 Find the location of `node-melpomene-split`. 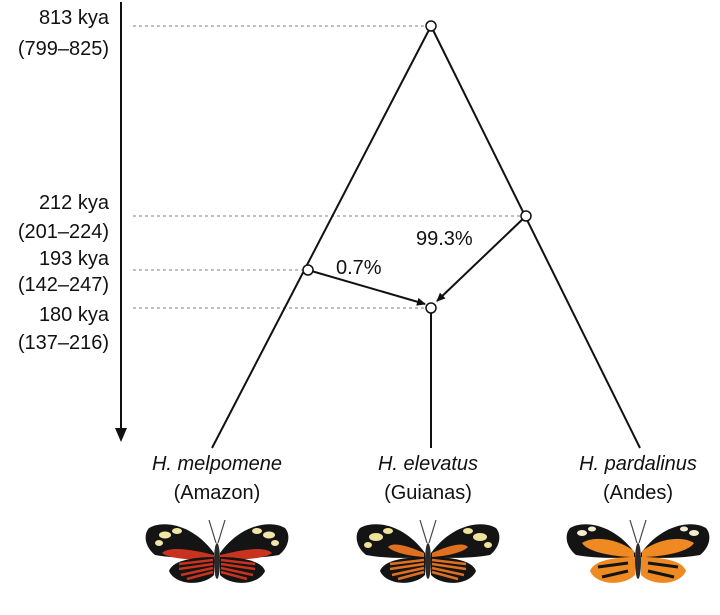

node-melpomene-split is located at coordinates (308, 270).